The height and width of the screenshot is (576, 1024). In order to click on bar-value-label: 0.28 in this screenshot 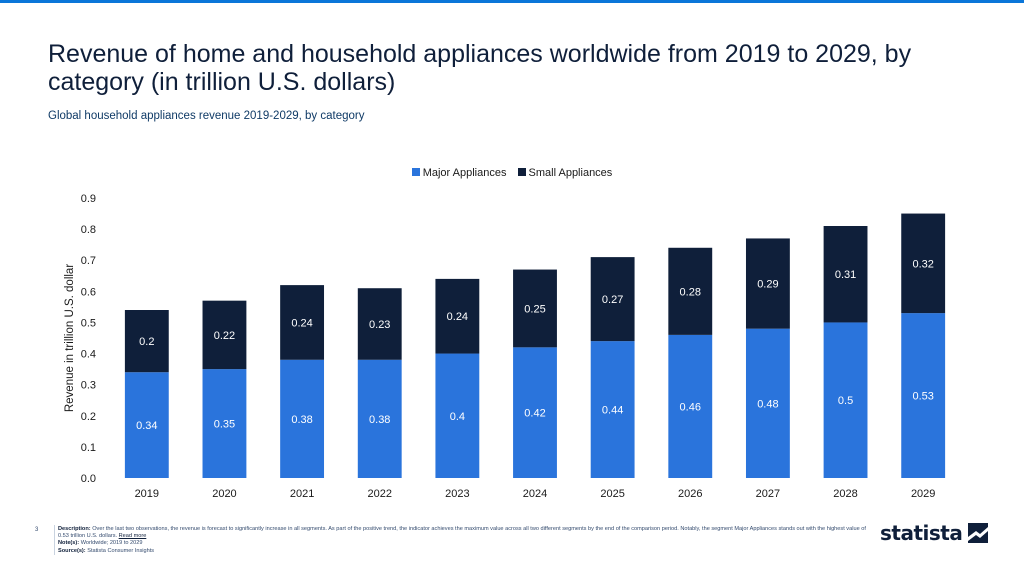, I will do `click(690, 292)`.